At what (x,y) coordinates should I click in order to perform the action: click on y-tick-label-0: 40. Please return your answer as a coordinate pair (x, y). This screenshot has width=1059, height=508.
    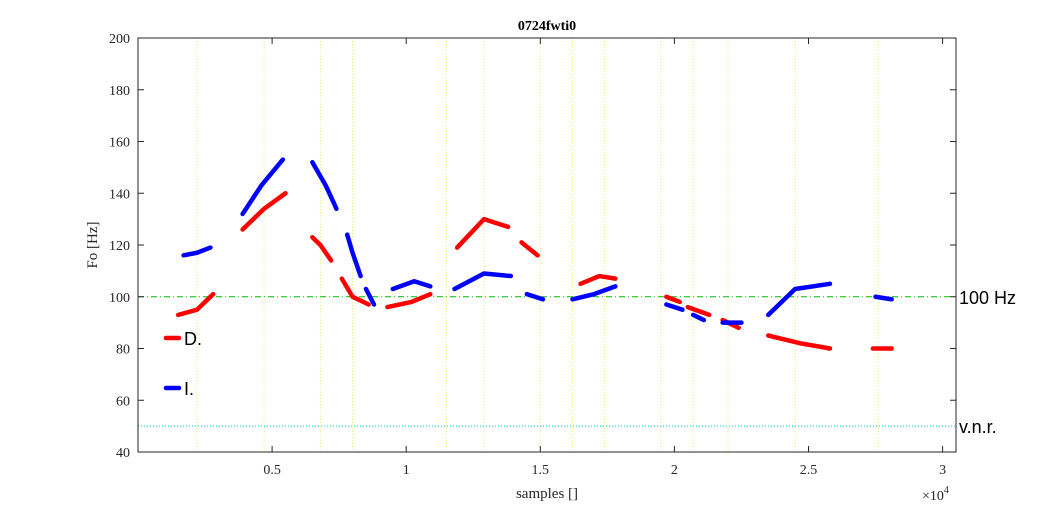
    Looking at the image, I should click on (123, 453).